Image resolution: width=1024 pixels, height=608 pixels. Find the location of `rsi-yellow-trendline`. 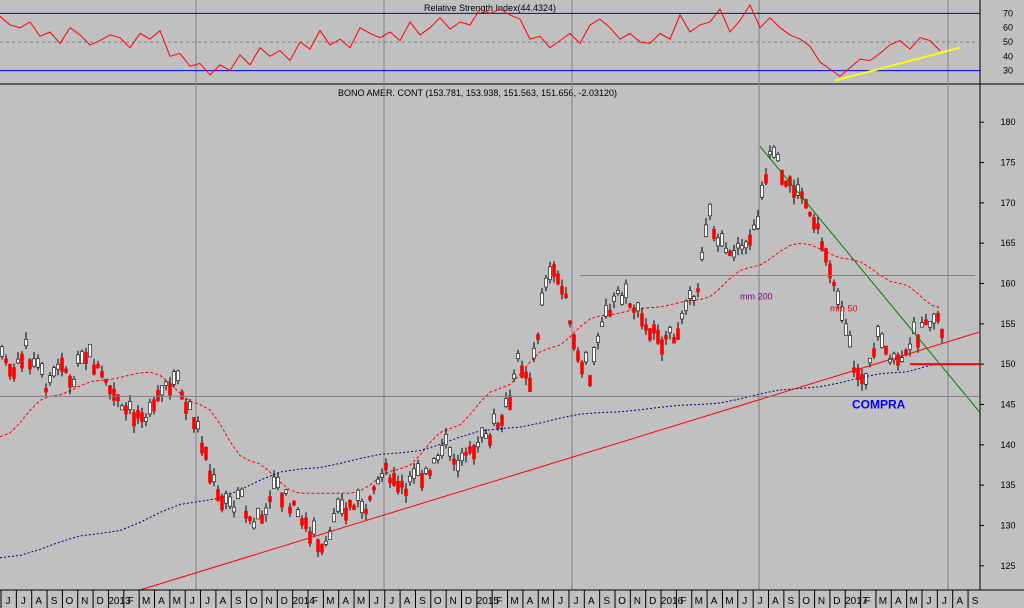

rsi-yellow-trendline is located at coordinates (897, 64).